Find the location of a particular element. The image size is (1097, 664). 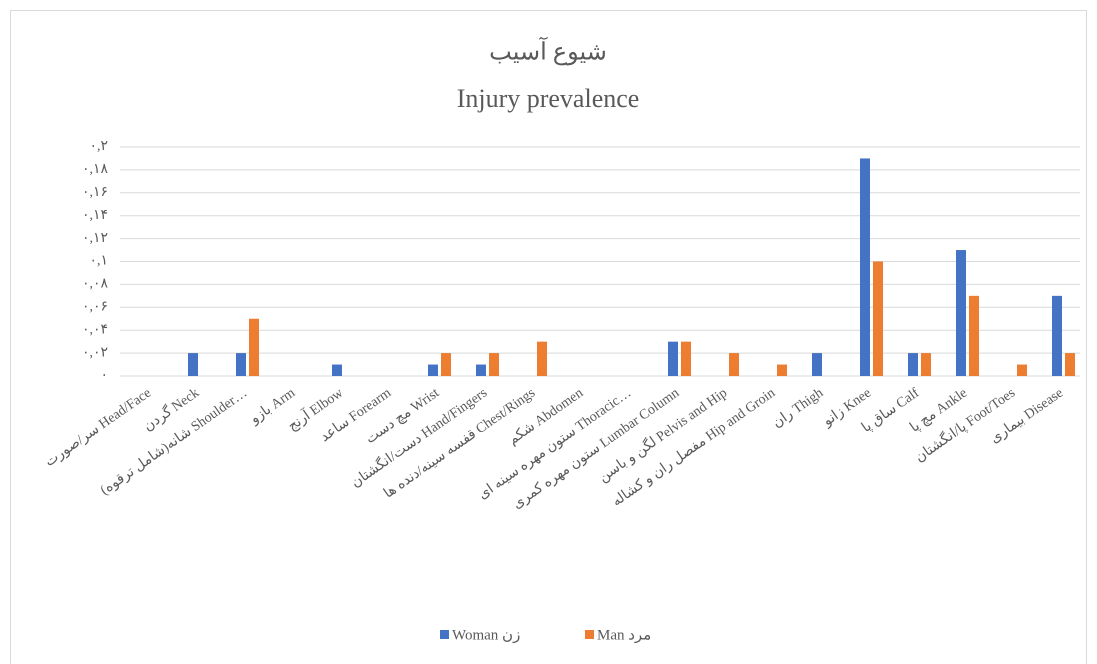

y-tick-label: ۰,۰۶ is located at coordinates (95, 307).